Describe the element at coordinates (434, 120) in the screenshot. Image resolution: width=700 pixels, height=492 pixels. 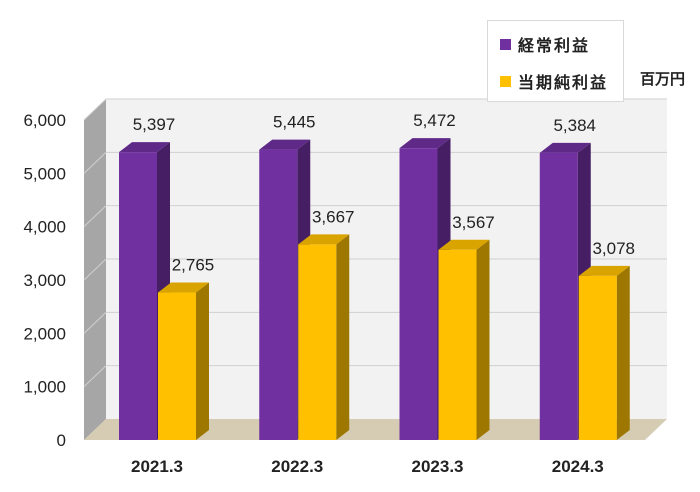
I see `data-label: 5,472` at that location.